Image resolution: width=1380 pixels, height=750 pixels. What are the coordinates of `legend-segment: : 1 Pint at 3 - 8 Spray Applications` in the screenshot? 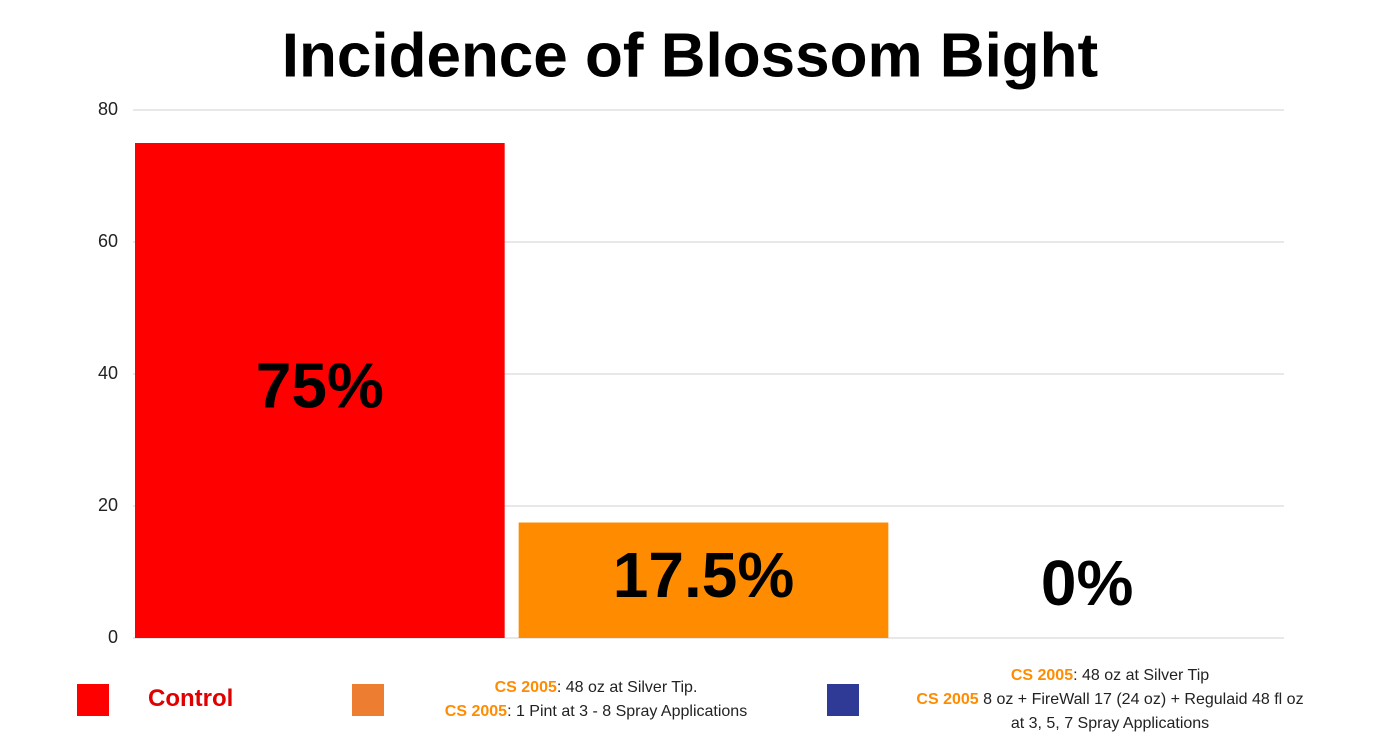 It's located at (627, 711).